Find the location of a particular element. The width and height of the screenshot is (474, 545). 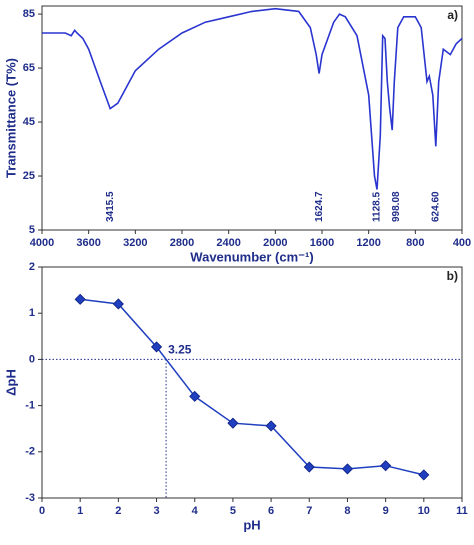

y-axis-label: Transmittance (T%) is located at coordinates (10, 118).